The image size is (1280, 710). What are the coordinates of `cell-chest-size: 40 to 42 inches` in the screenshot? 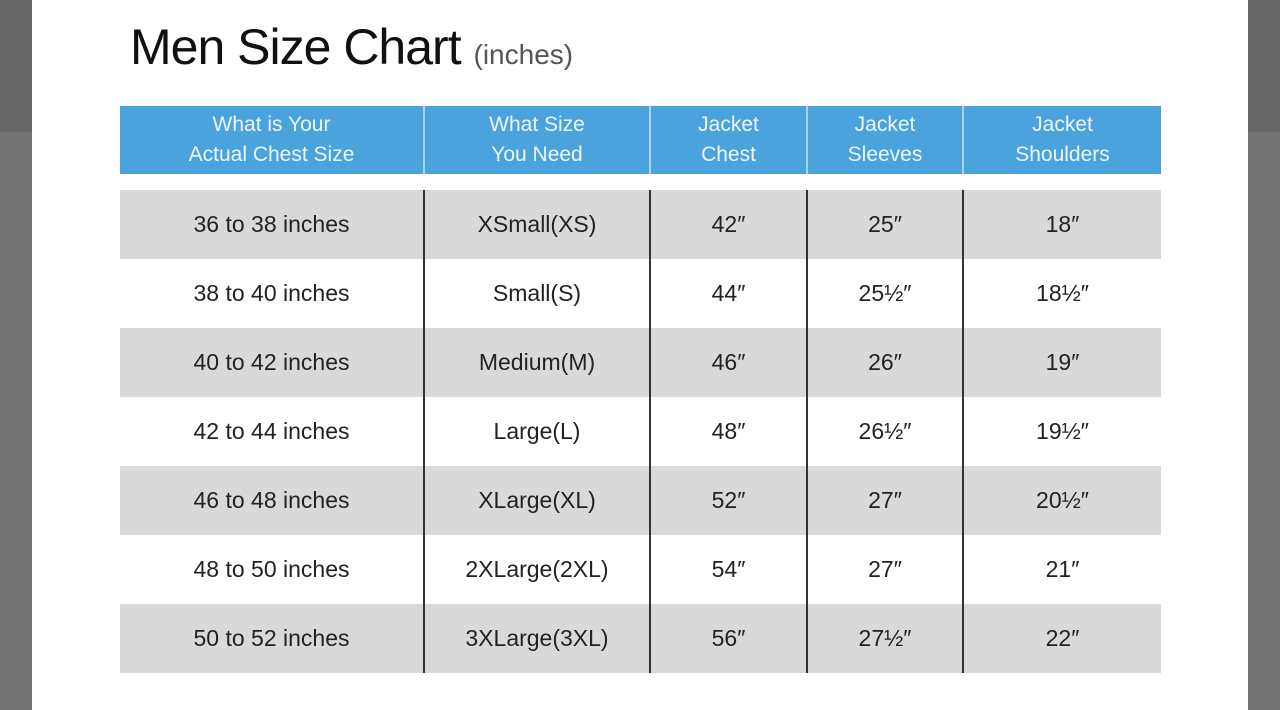 It's located at (272, 362).